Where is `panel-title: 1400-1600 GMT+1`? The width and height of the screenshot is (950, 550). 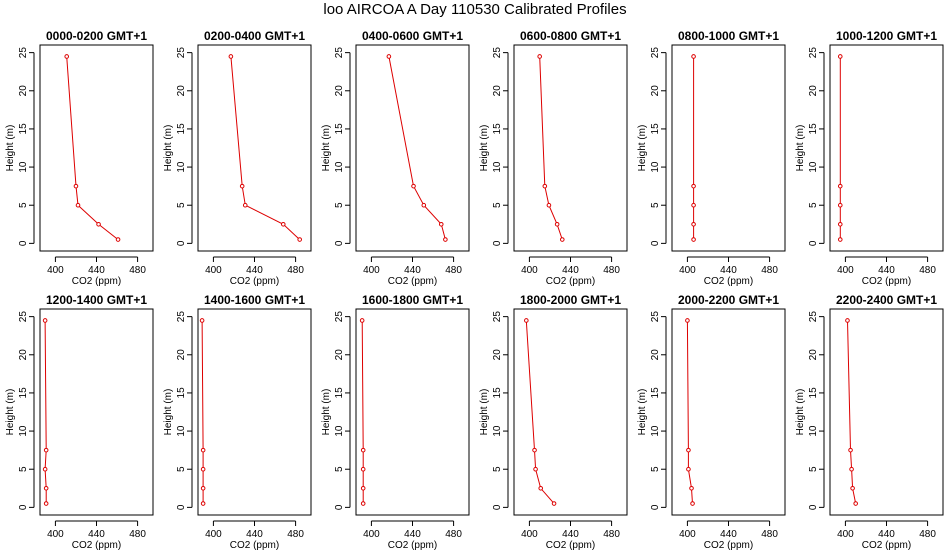 panel-title: 1400-1600 GMT+1 is located at coordinates (254, 300).